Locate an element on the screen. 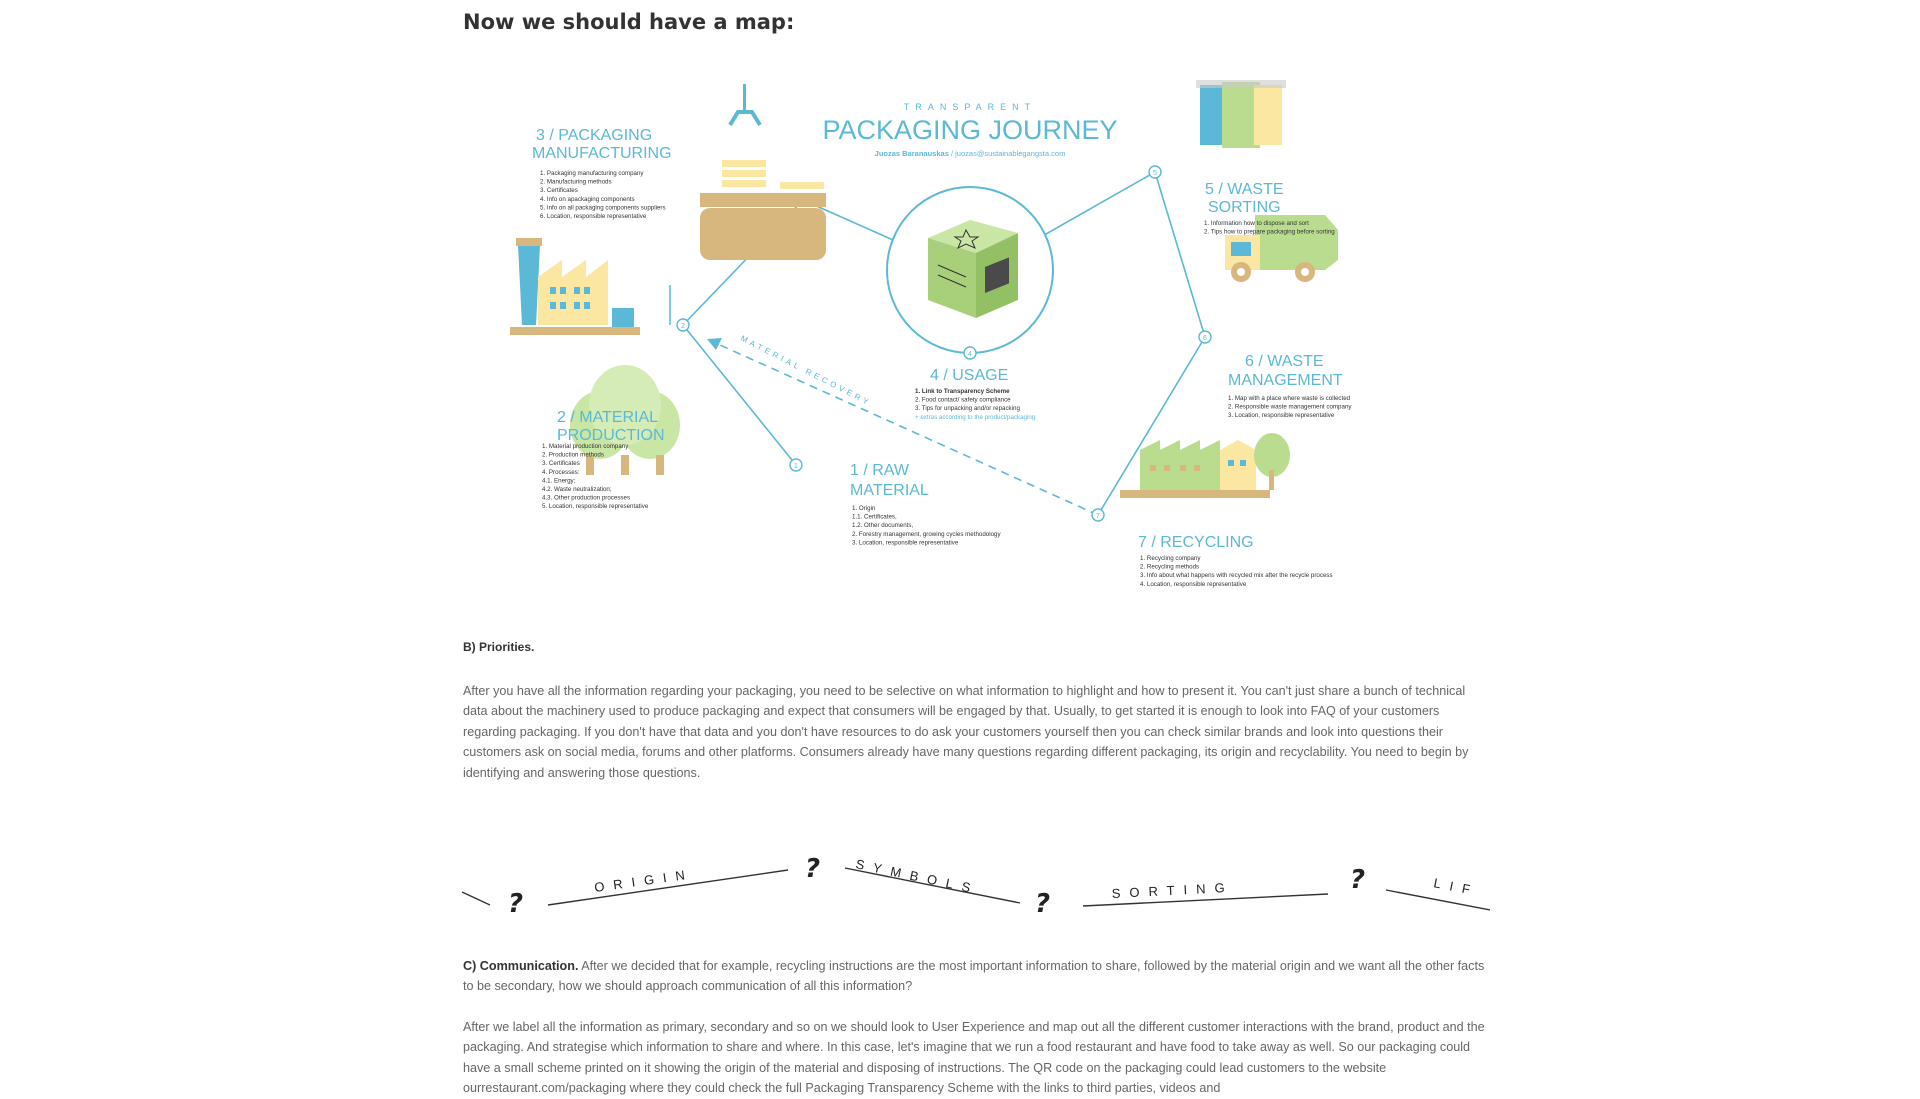 Image resolution: width=1920 pixels, height=1099 pixels. packaging-machine-icon is located at coordinates (763, 172).